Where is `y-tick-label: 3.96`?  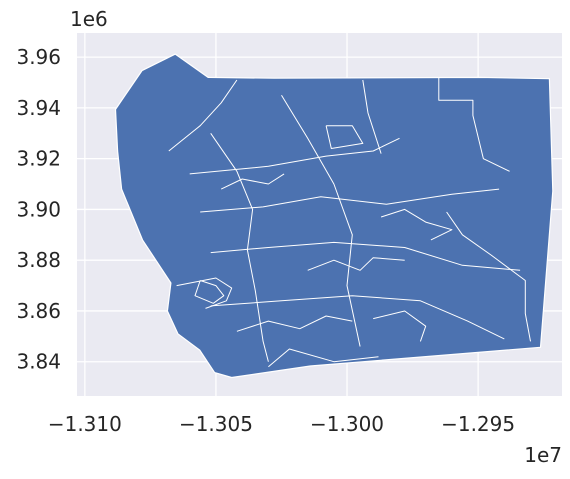
y-tick-label: 3.96 is located at coordinates (38, 57).